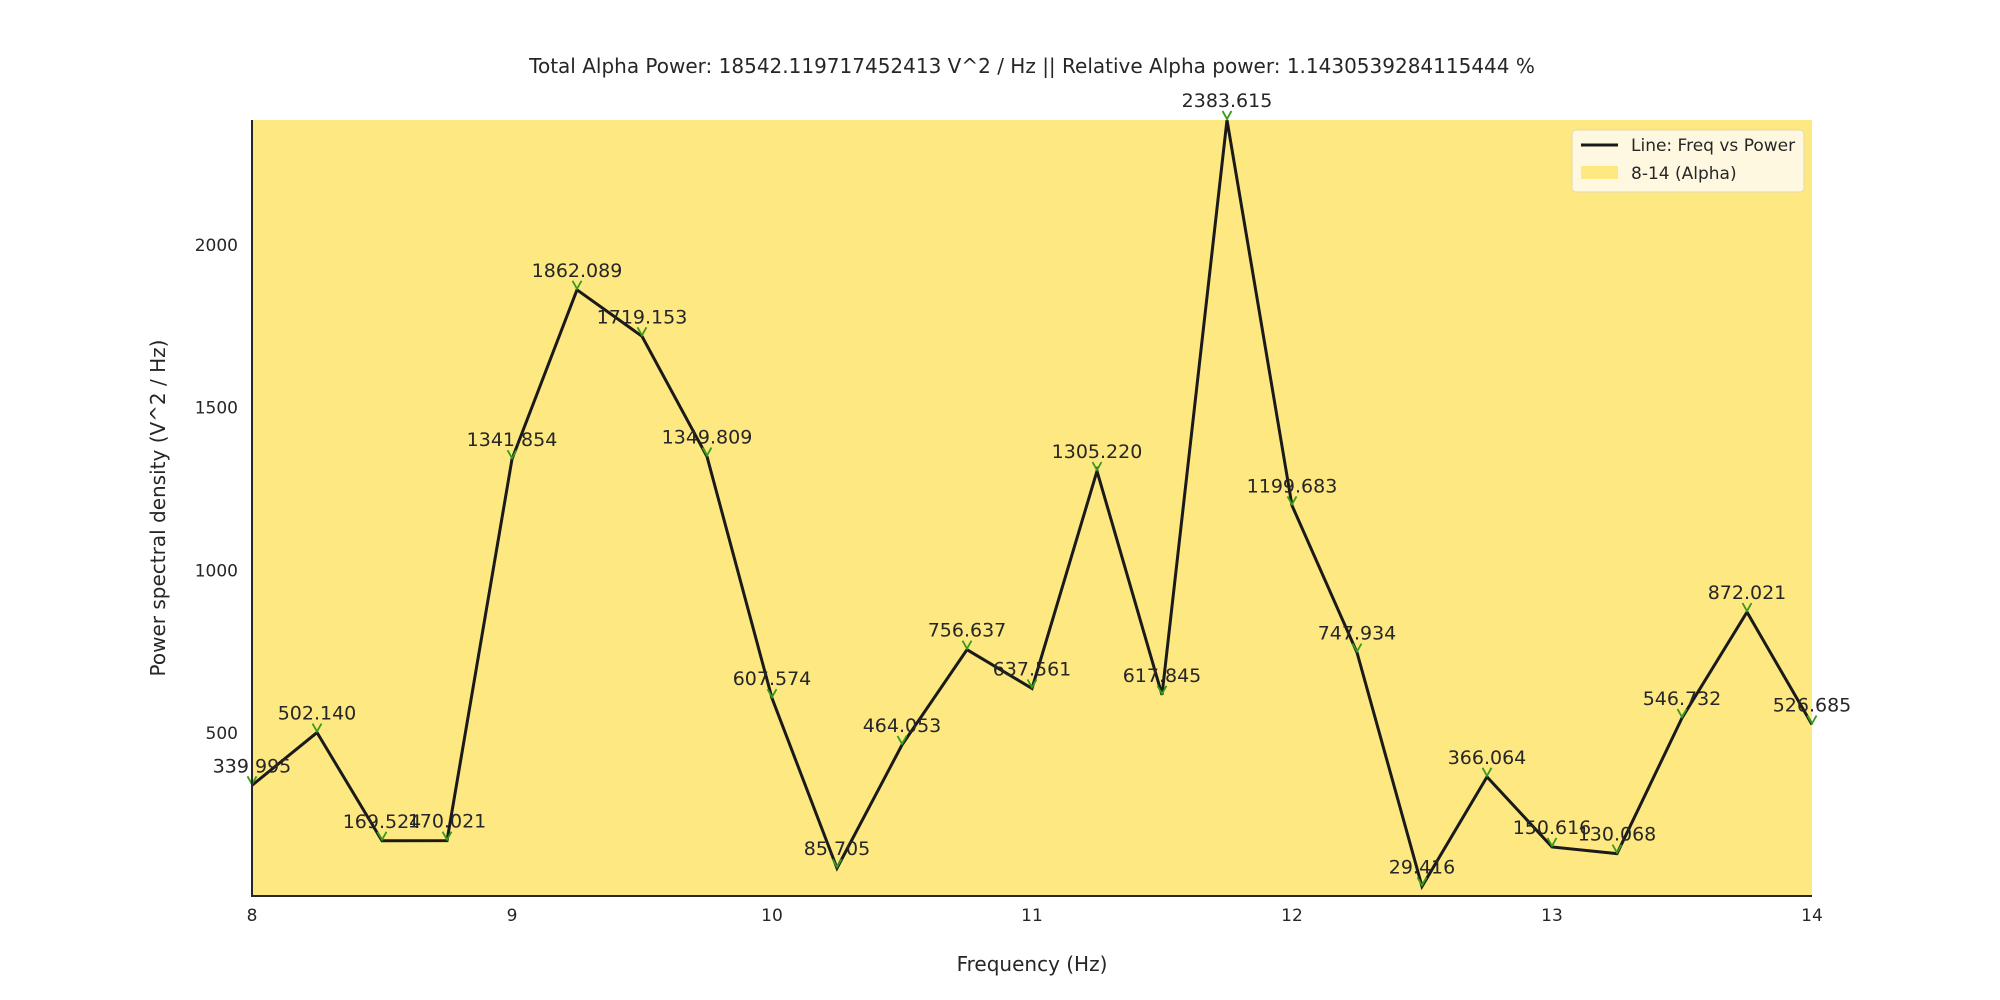  I want to click on y-tick-label: 1500, so click(216, 409).